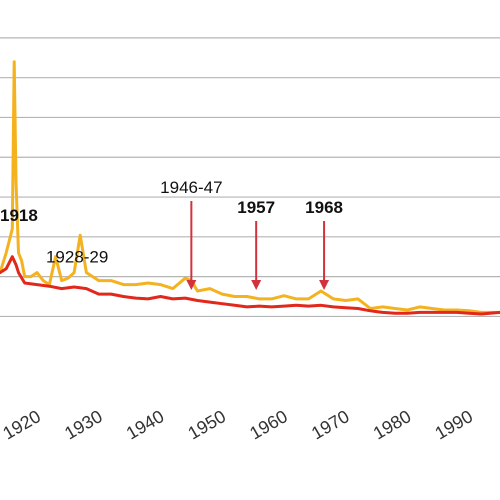 The width and height of the screenshot is (500, 500). I want to click on annotation-label-0: 1918, so click(19, 215).